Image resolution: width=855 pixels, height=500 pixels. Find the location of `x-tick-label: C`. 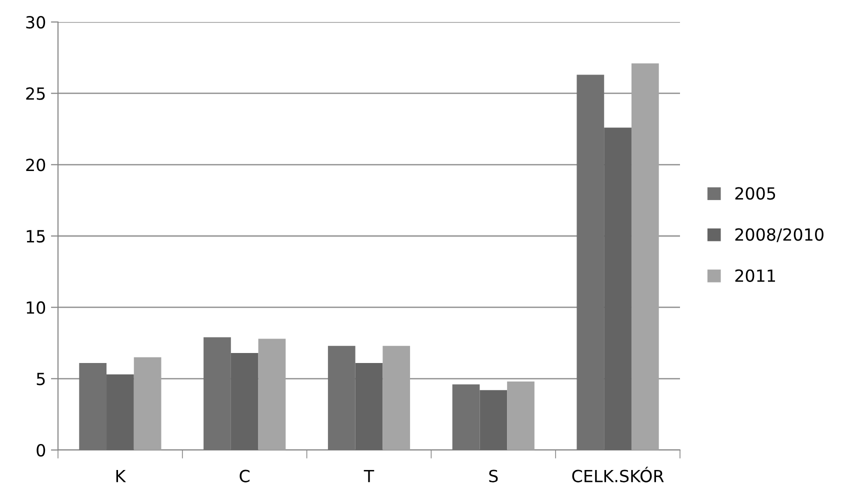

x-tick-label: C is located at coordinates (245, 476).